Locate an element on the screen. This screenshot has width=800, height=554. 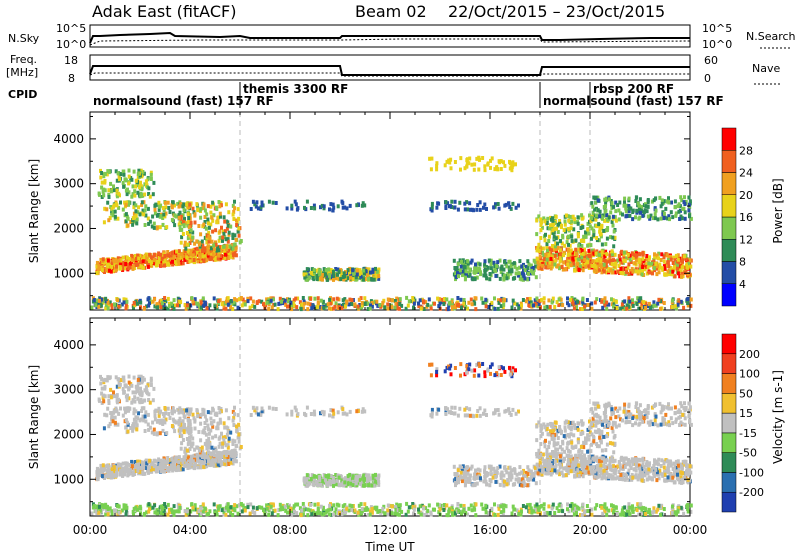
nsky-box is located at coordinates (390, 36).